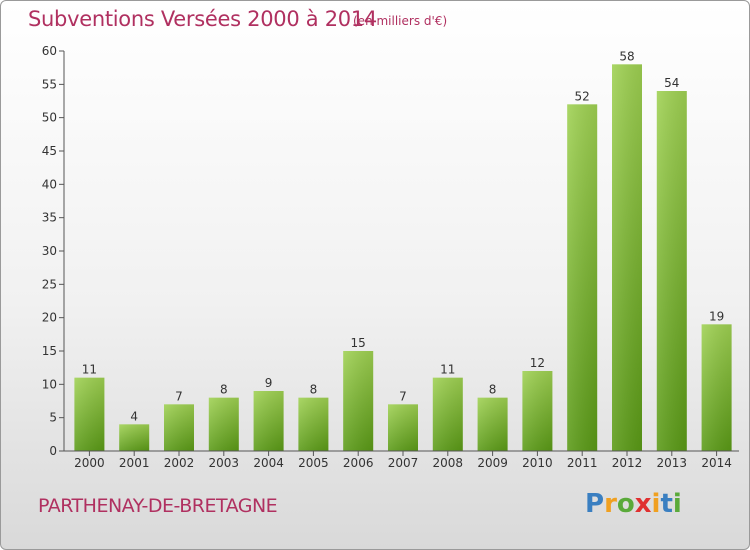  Describe the element at coordinates (49, 184) in the screenshot. I see `y-tick-label: 40` at that location.